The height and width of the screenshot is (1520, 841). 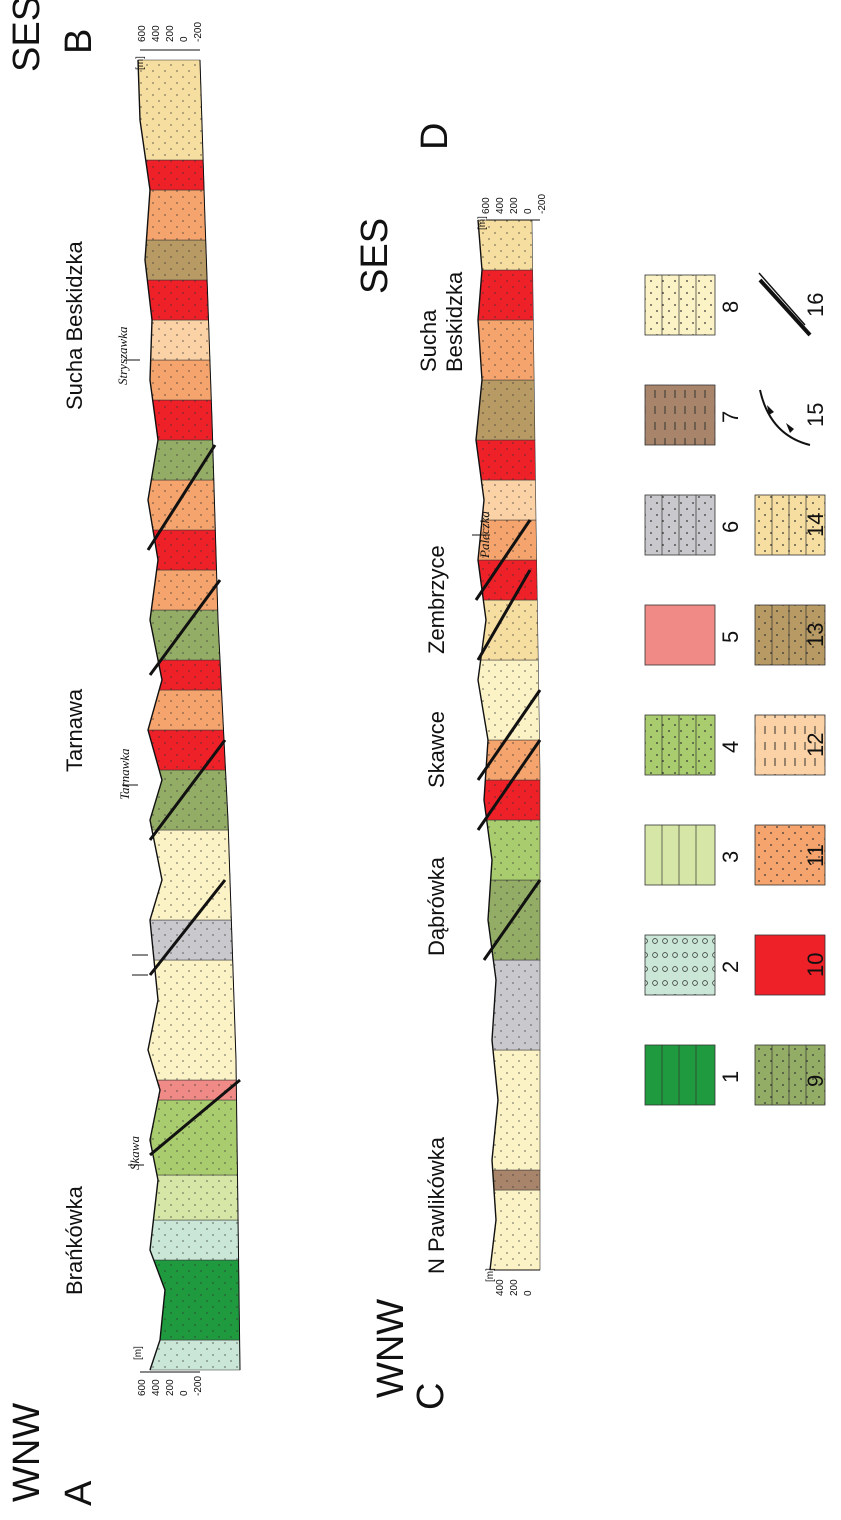 I want to click on ab-left-direction: WNW, so click(x=27, y=1452).